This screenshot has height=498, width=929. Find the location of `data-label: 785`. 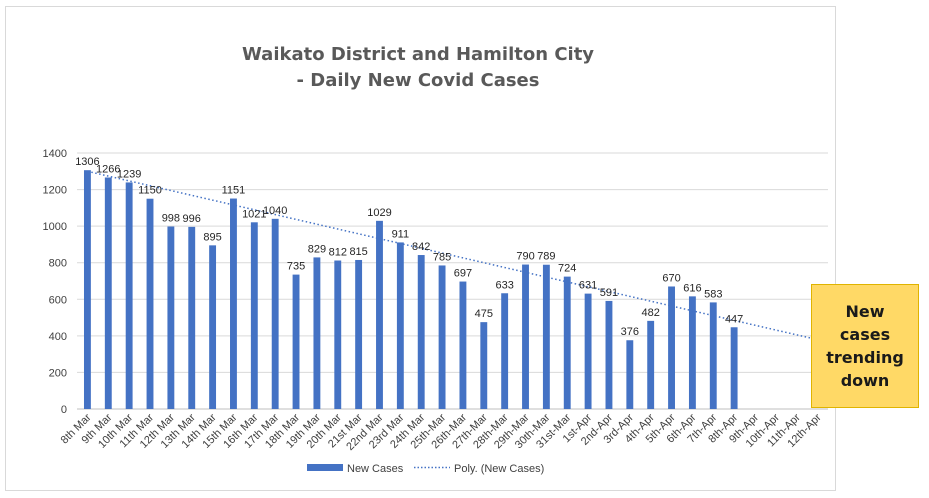

data-label: 785 is located at coordinates (442, 257).